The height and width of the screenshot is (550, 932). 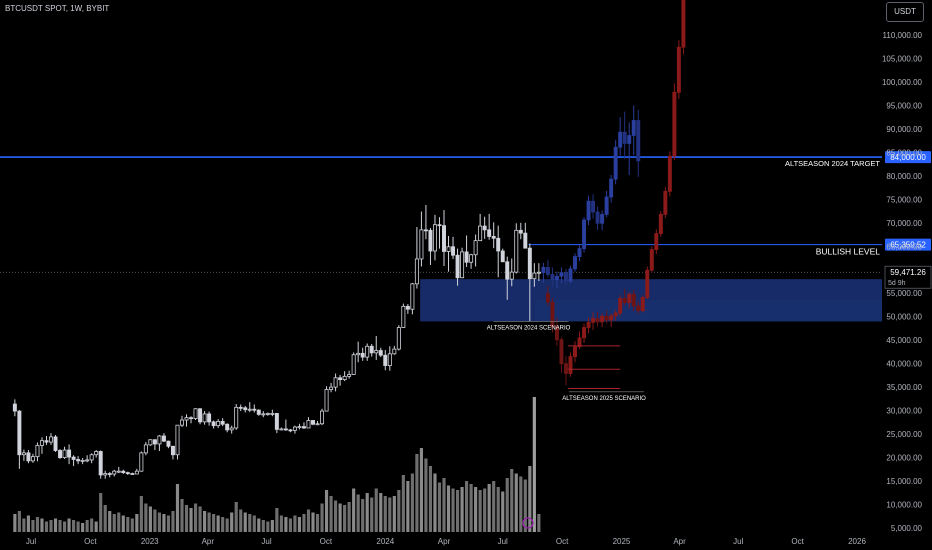 I want to click on last-price-label: 59,471.26, so click(x=908, y=272).